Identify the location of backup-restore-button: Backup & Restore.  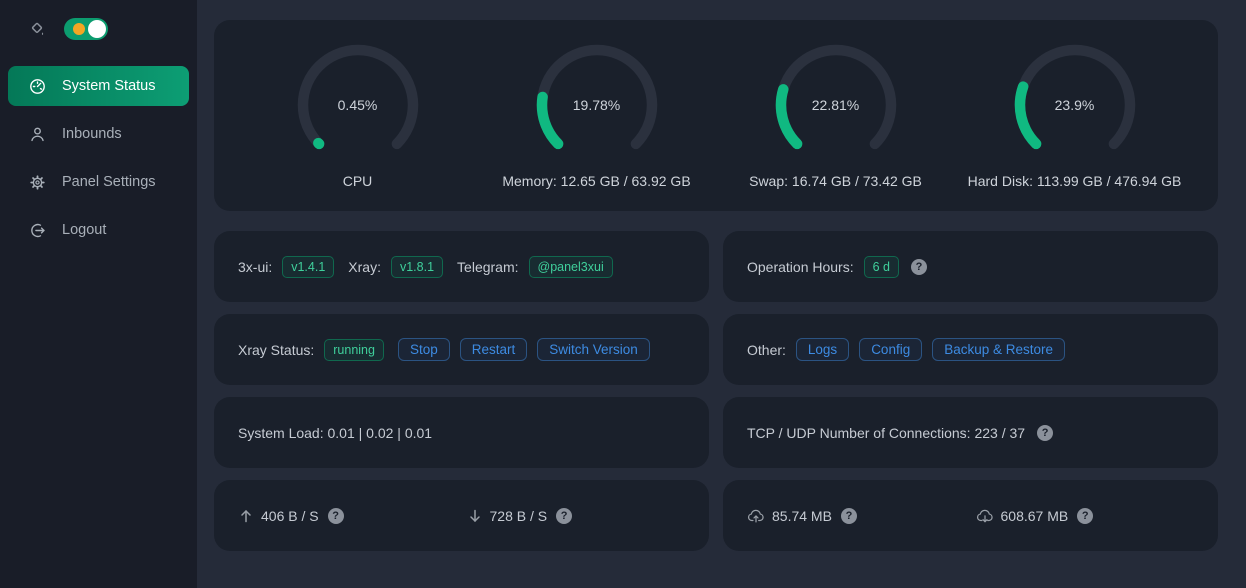
(999, 349).